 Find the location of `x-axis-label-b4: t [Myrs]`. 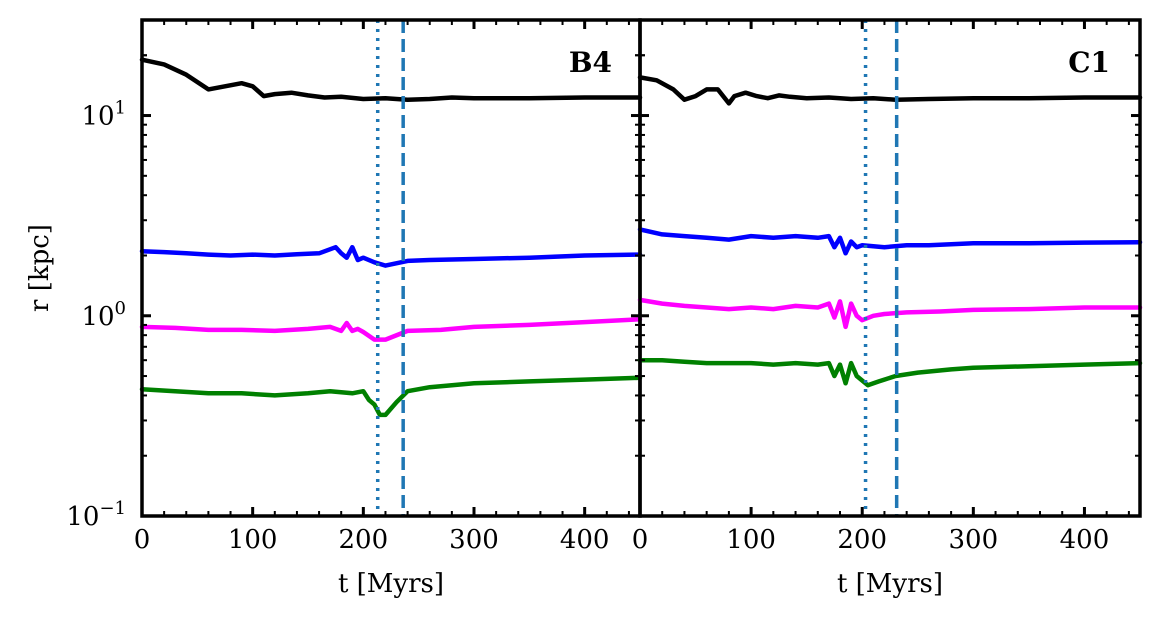

x-axis-label-b4: t [Myrs] is located at coordinates (391, 584).